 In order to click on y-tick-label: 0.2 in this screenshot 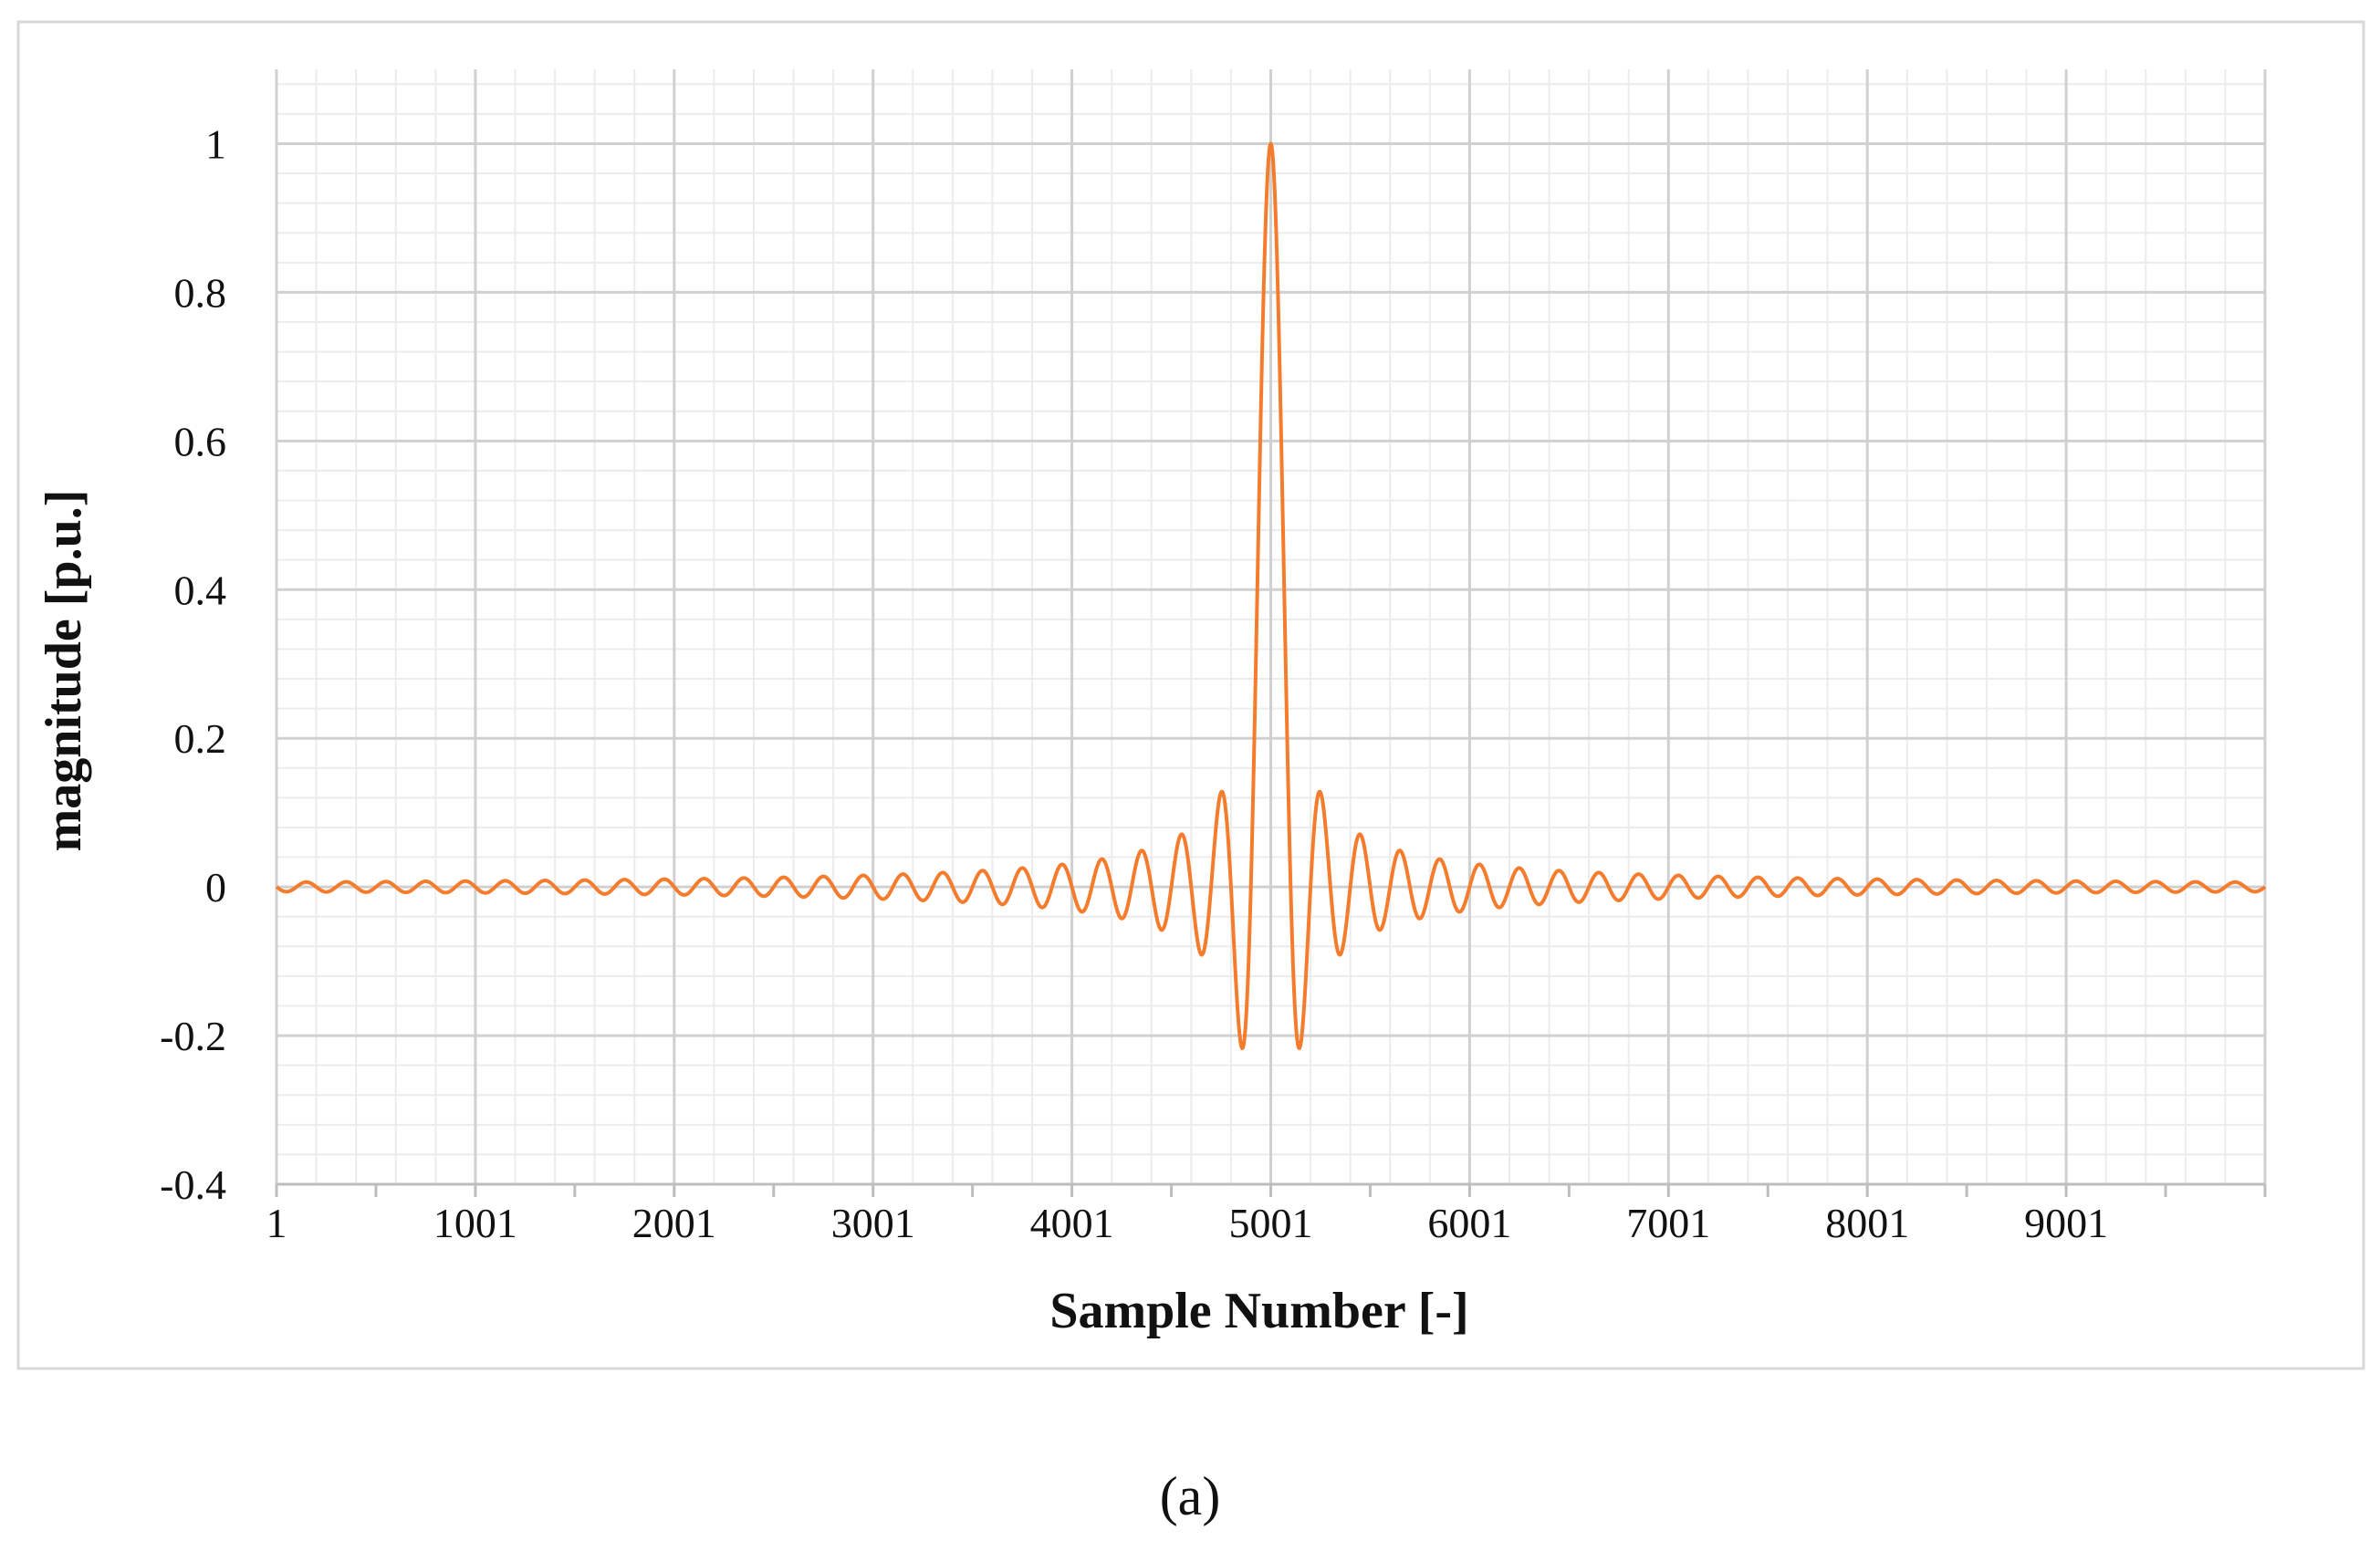, I will do `click(200, 738)`.